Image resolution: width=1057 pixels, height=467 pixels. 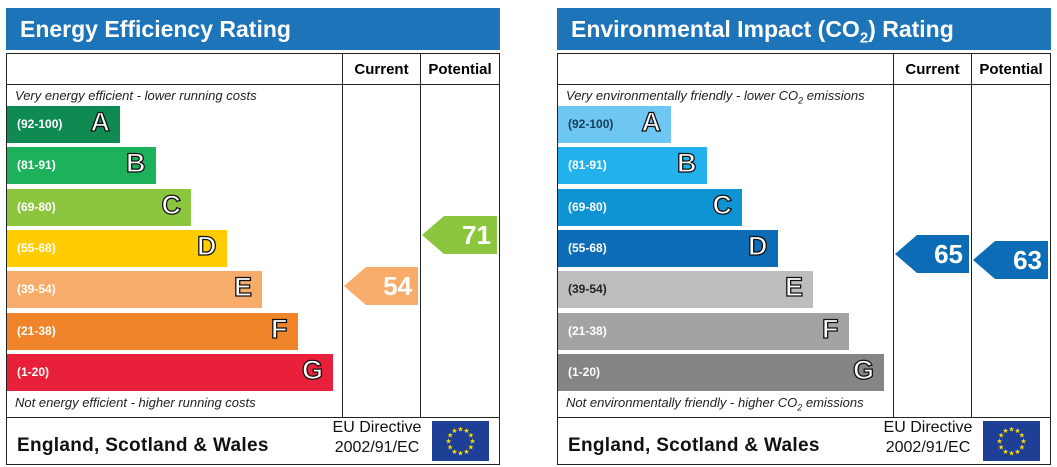 What do you see at coordinates (863, 369) in the screenshot?
I see `band-letter: G` at bounding box center [863, 369].